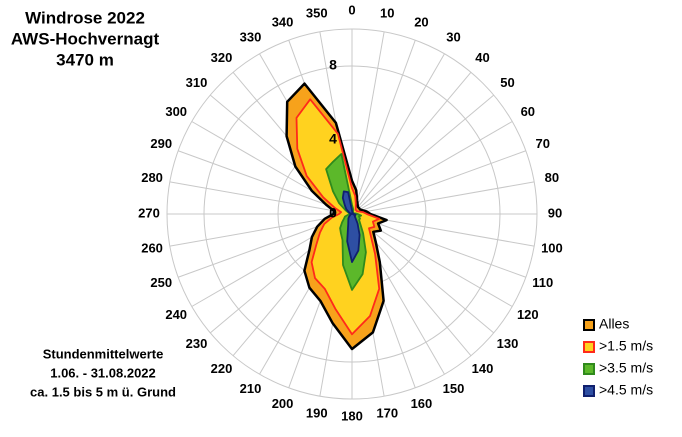  What do you see at coordinates (555, 212) in the screenshot?
I see `angle-label: 90` at bounding box center [555, 212].